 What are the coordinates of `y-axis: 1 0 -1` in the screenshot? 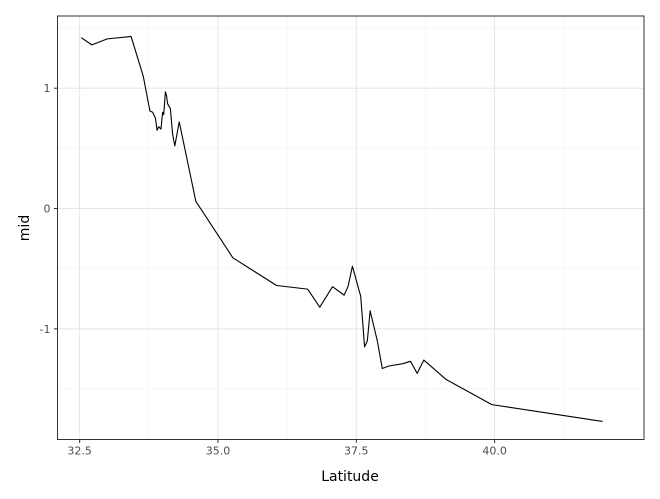 It's located at (49, 209).